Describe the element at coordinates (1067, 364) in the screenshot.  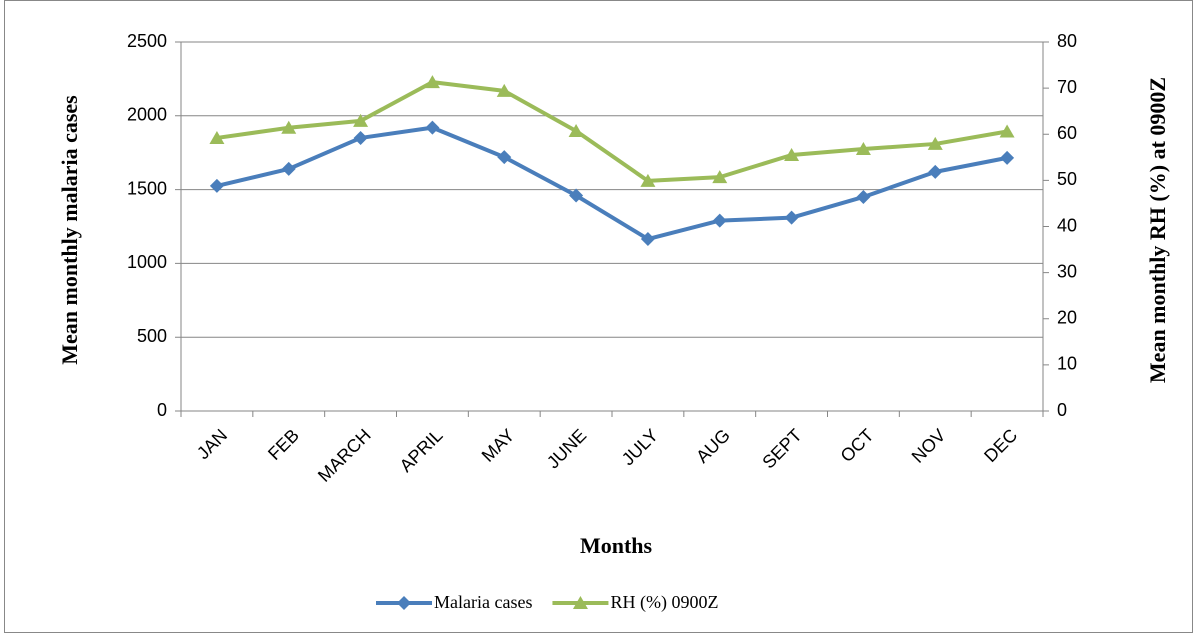
I see `y2-tick-label: 10` at that location.